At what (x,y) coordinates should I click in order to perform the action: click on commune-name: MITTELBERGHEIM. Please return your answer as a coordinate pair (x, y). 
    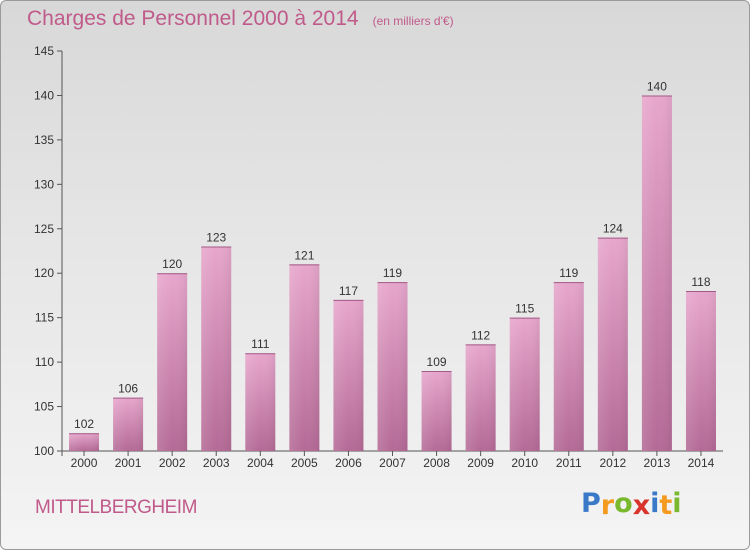
    Looking at the image, I should click on (116, 507).